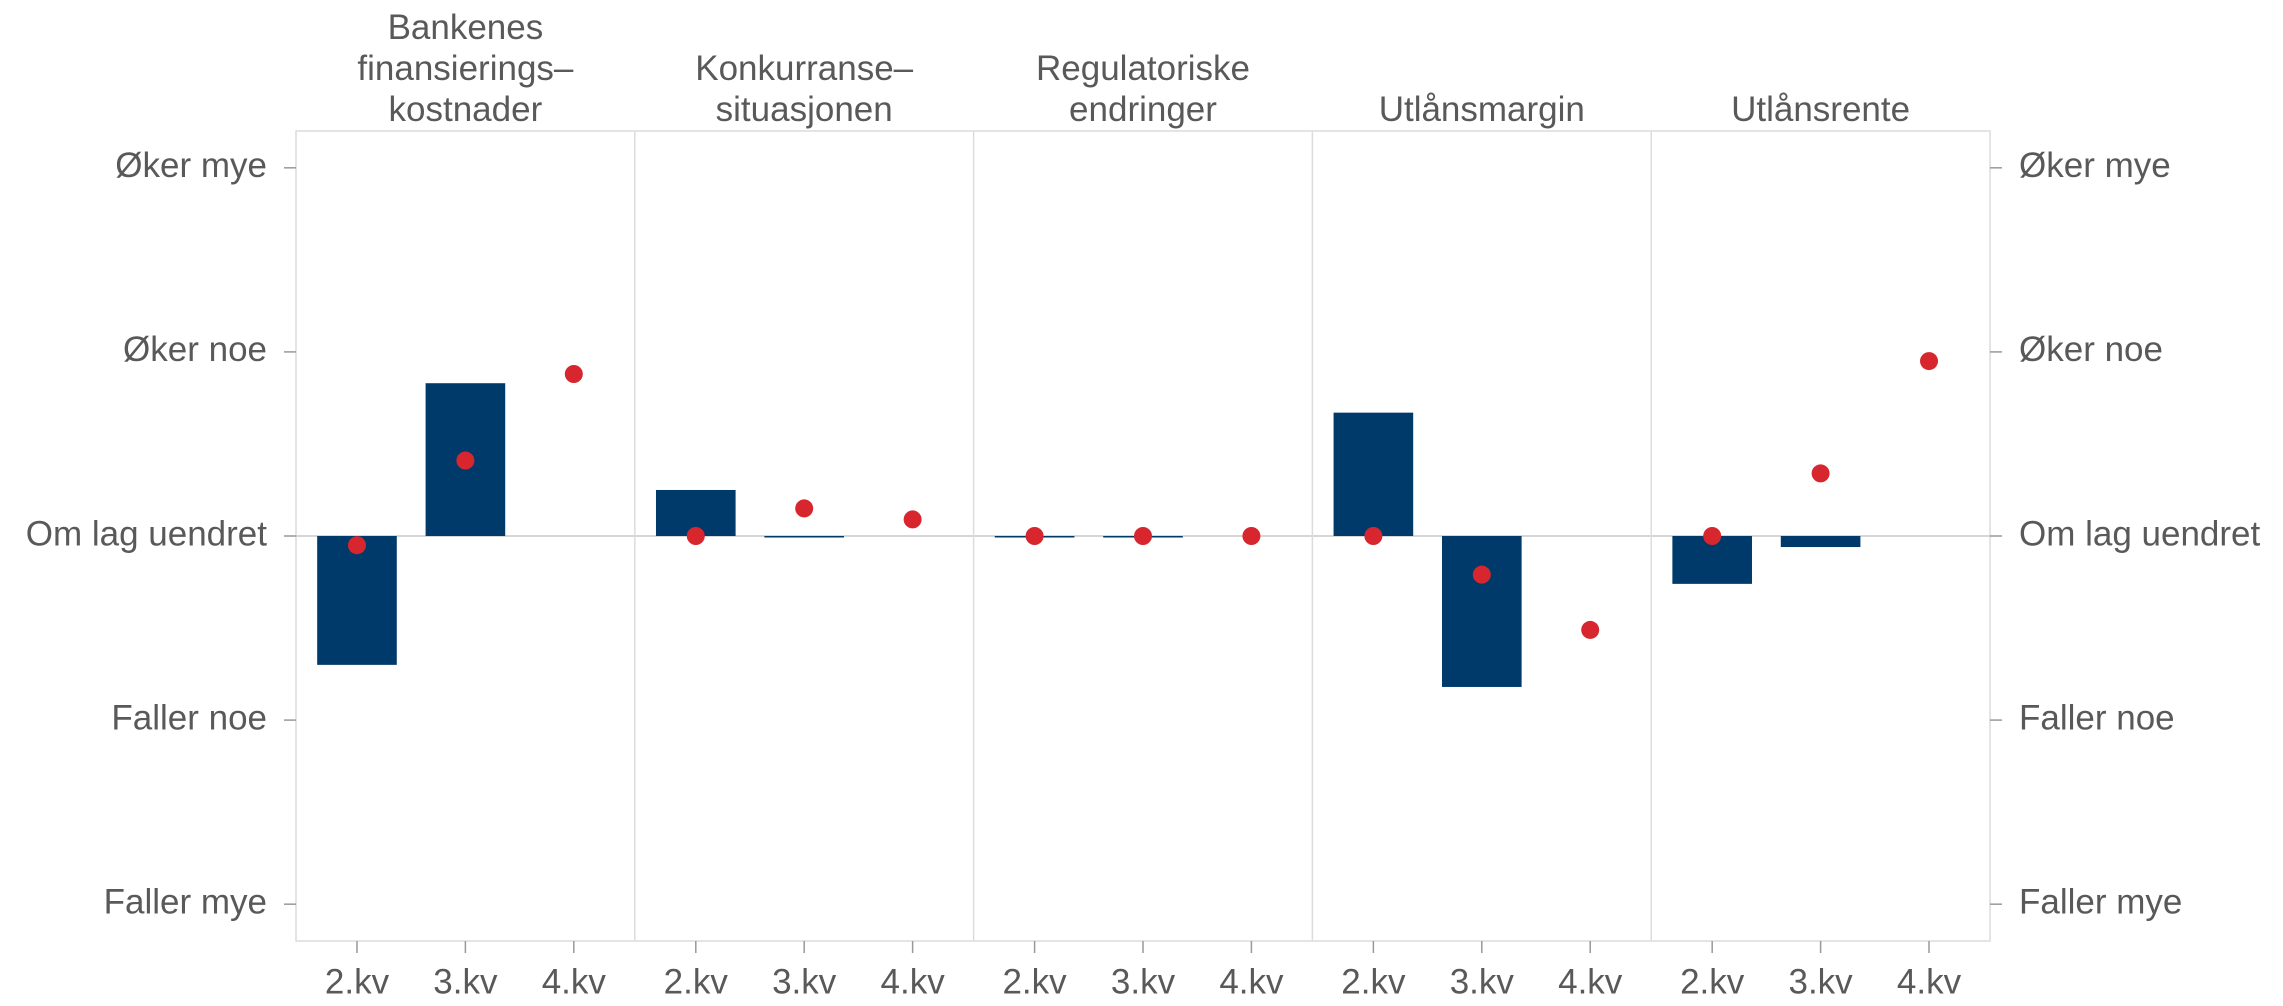 The image size is (2283, 1006). What do you see at coordinates (804, 109) in the screenshot?
I see `panel-title-line: situasjonen` at bounding box center [804, 109].